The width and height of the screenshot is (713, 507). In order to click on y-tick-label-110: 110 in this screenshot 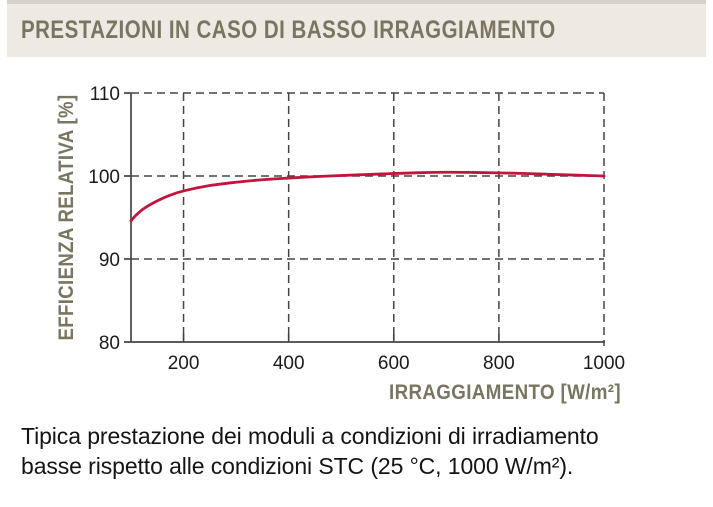, I will do `click(105, 94)`.